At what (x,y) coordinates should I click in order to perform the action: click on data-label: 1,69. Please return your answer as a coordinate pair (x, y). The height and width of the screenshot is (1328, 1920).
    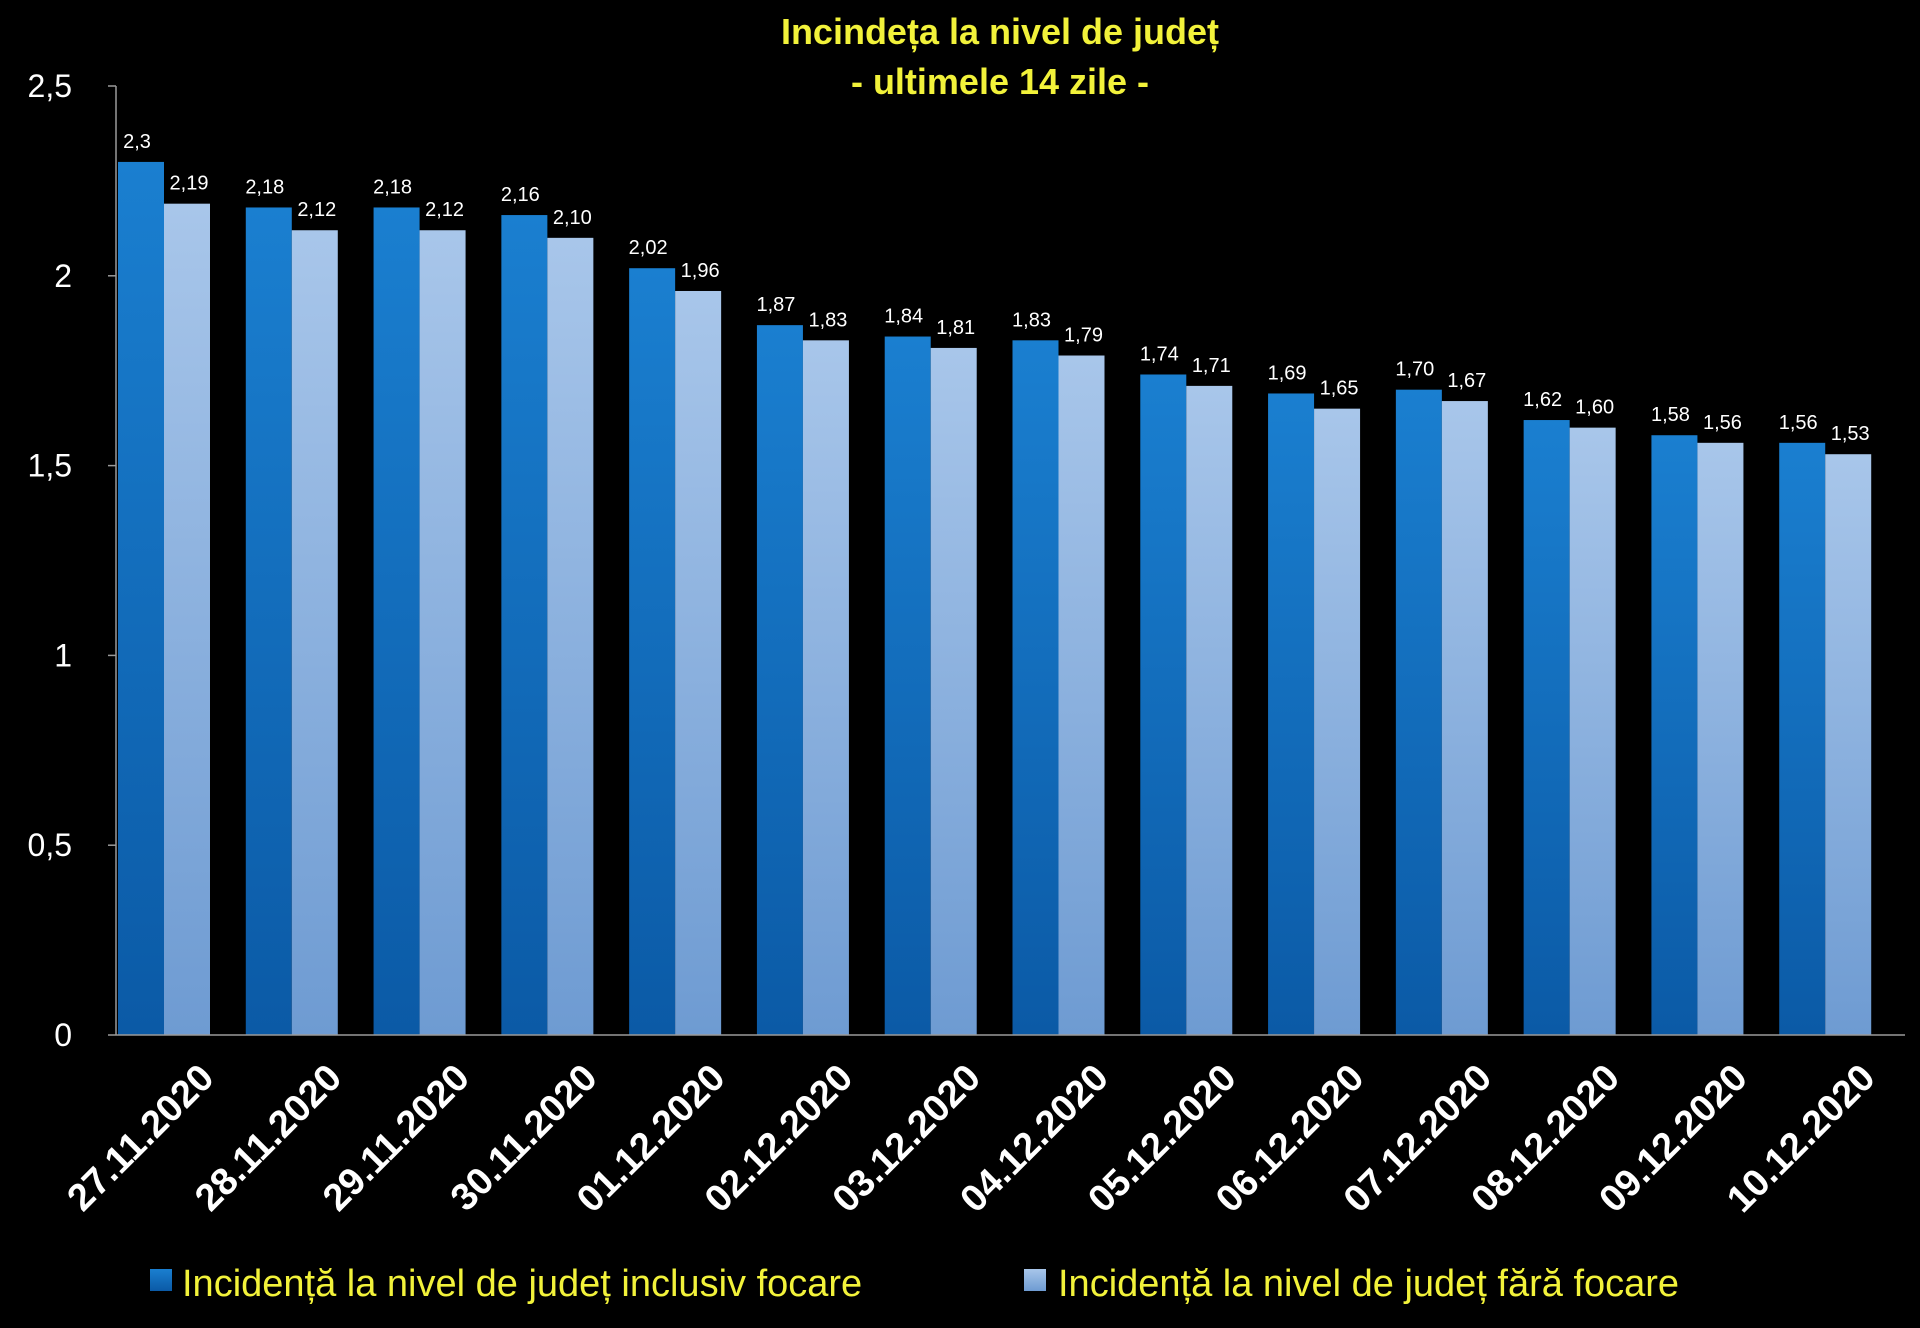
    Looking at the image, I should click on (1287, 373).